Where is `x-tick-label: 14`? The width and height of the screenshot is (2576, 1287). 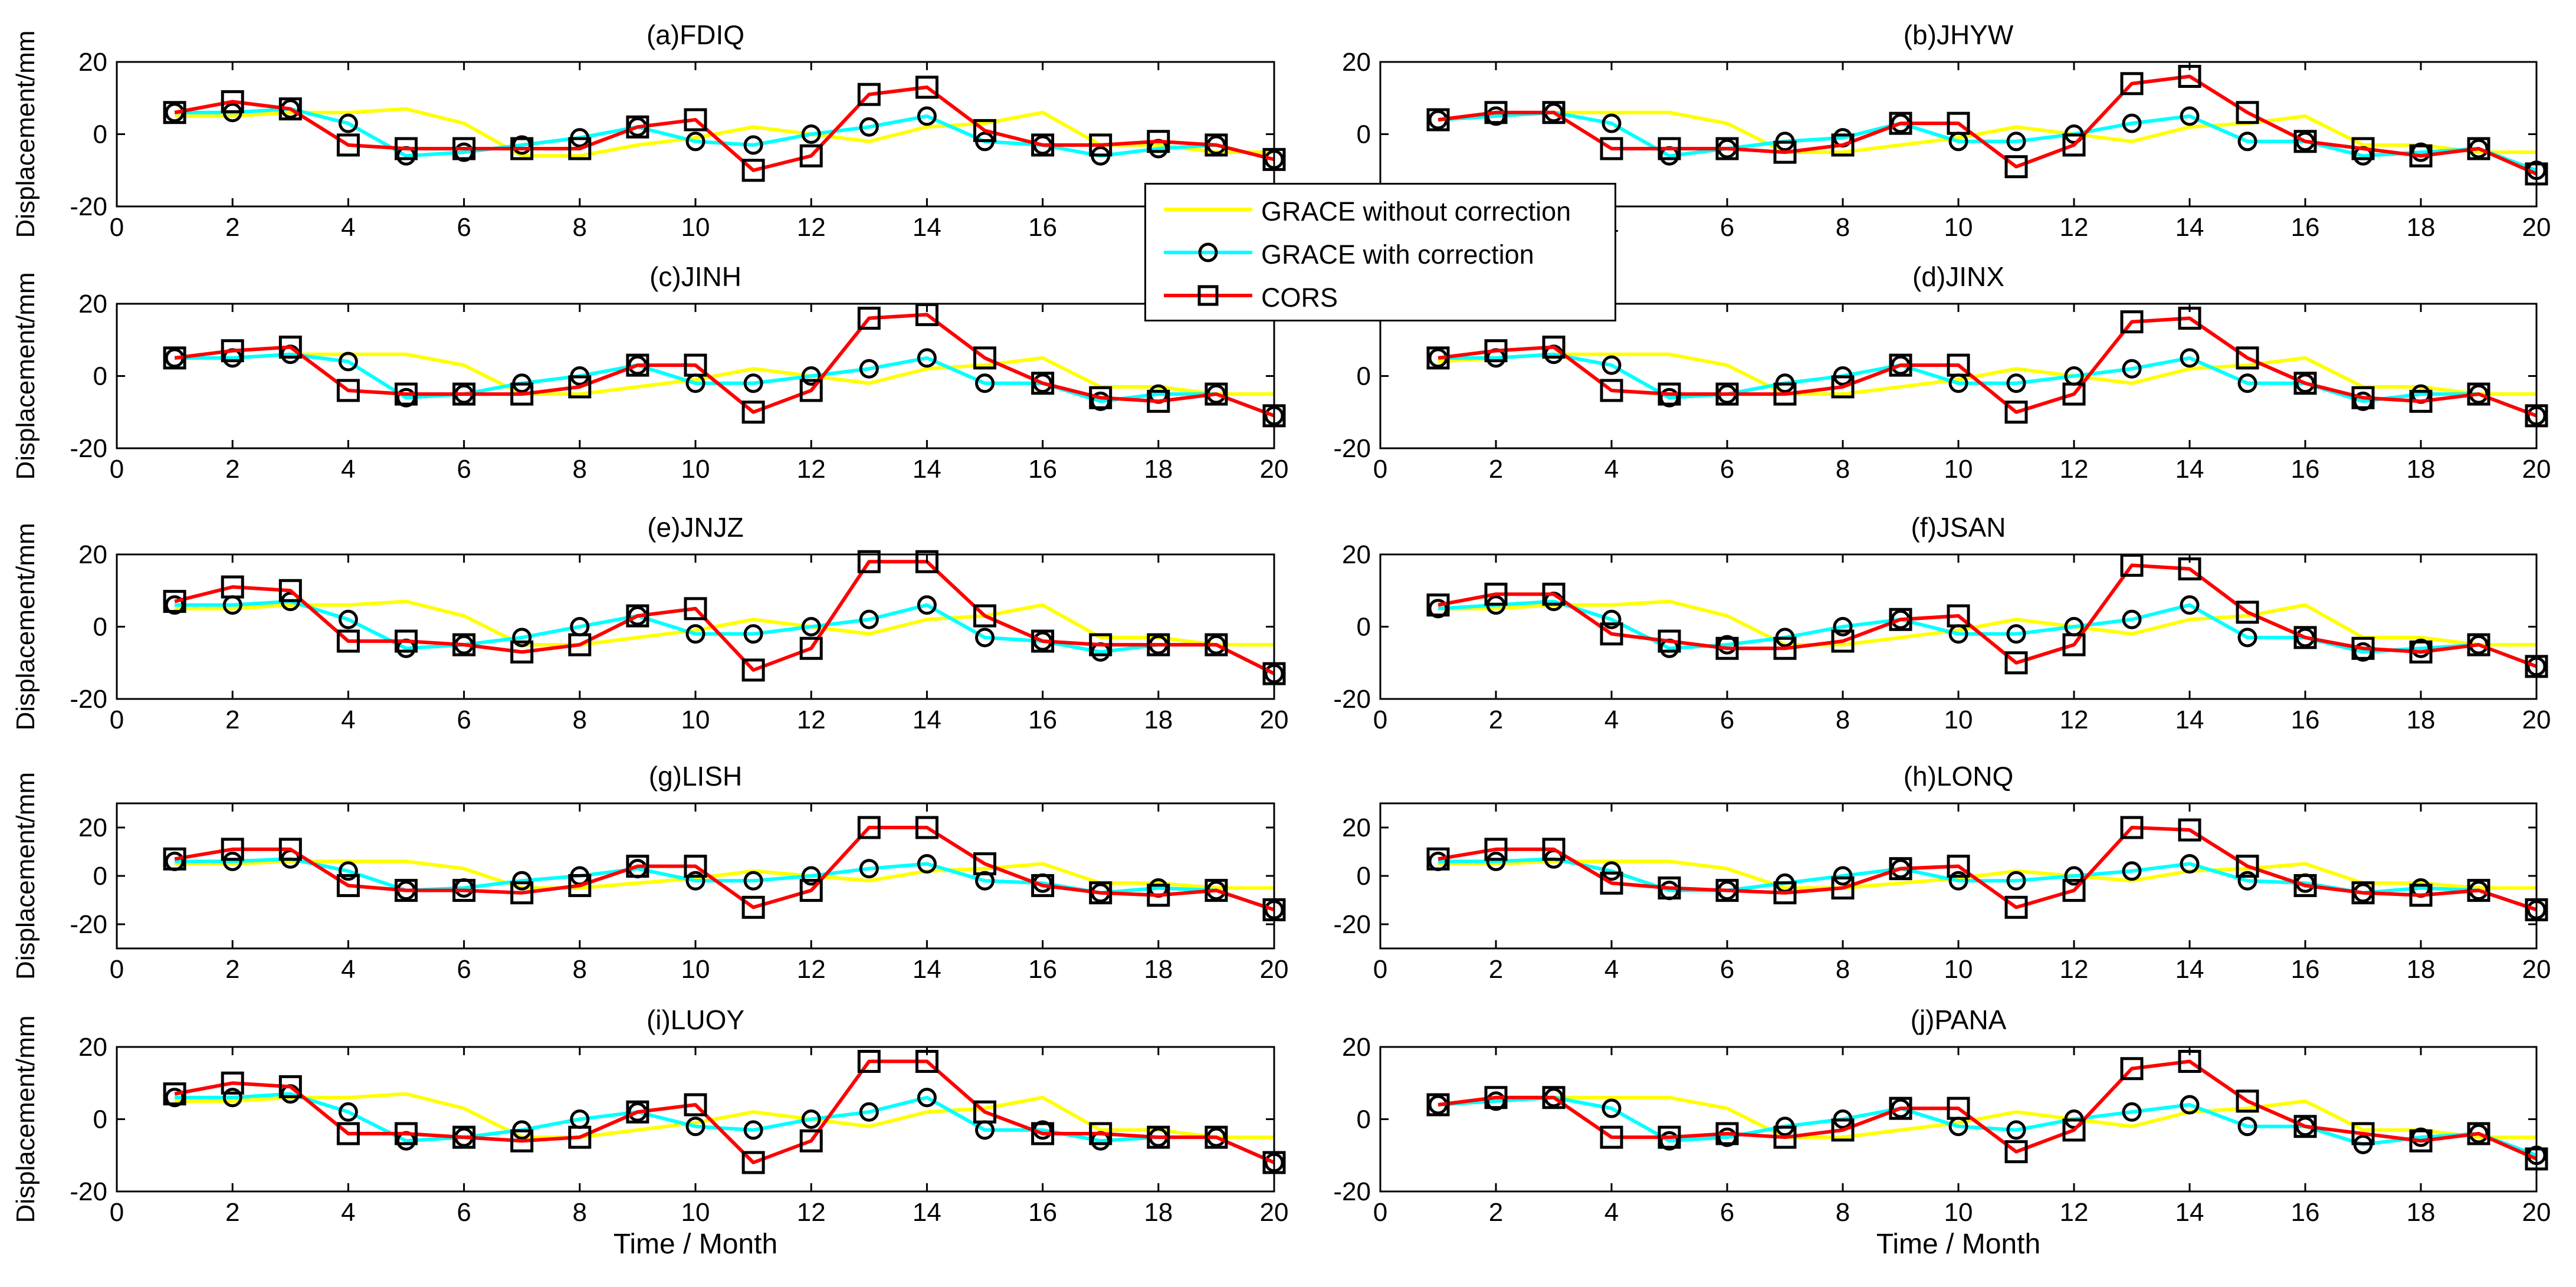
x-tick-label: 14 is located at coordinates (2189, 227).